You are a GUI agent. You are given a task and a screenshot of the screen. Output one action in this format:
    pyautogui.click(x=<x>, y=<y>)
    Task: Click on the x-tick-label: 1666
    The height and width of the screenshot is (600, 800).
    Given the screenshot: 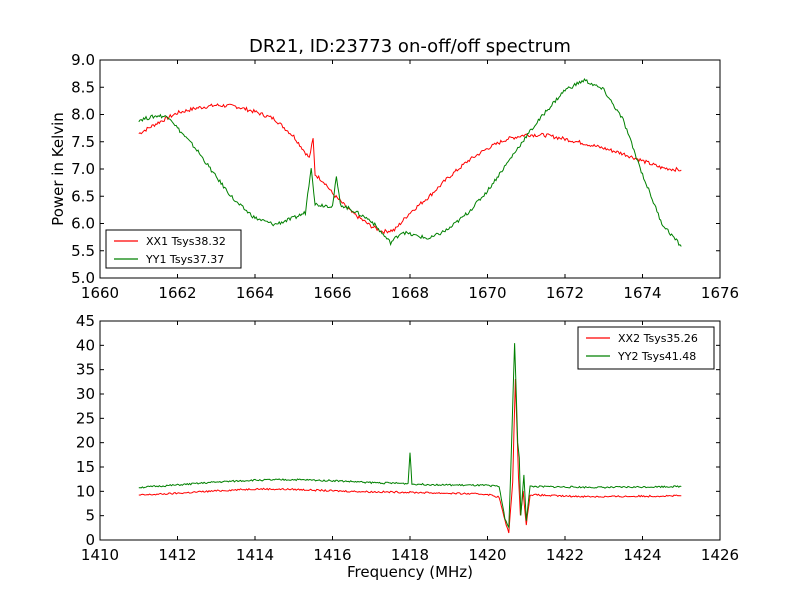 What is the action you would take?
    pyautogui.click(x=332, y=293)
    